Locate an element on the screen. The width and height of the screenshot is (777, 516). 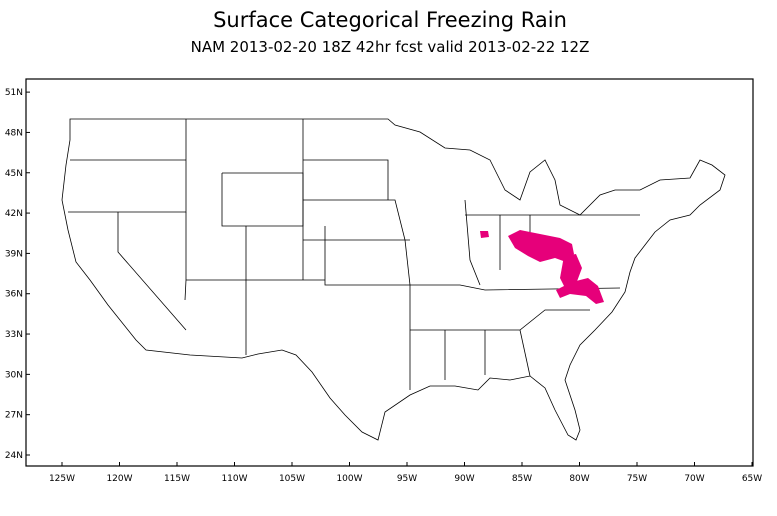
title: Surface Categorical Freezing Rain is located at coordinates (390, 20).